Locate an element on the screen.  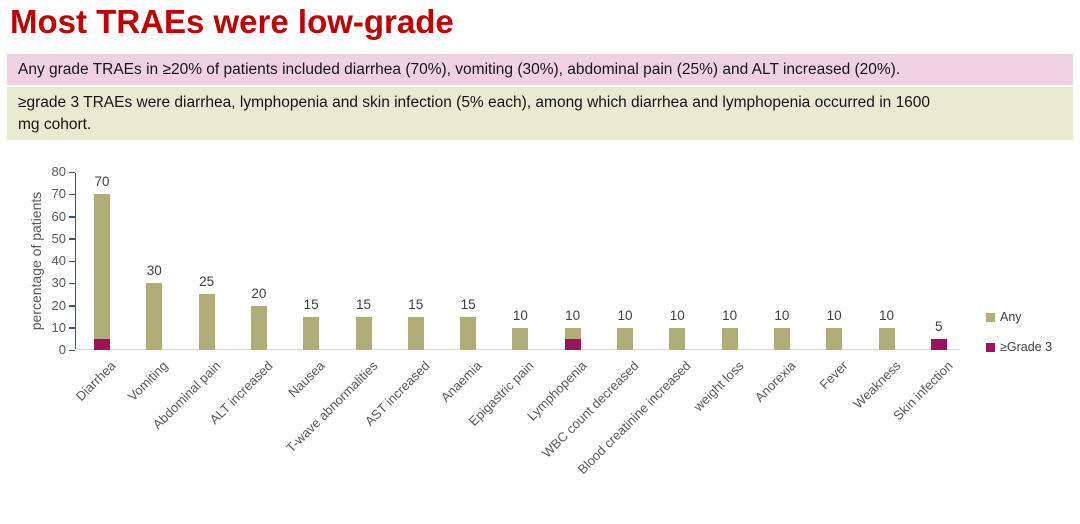
slide-title: Most TRAEs were low-grade is located at coordinates (232, 21).